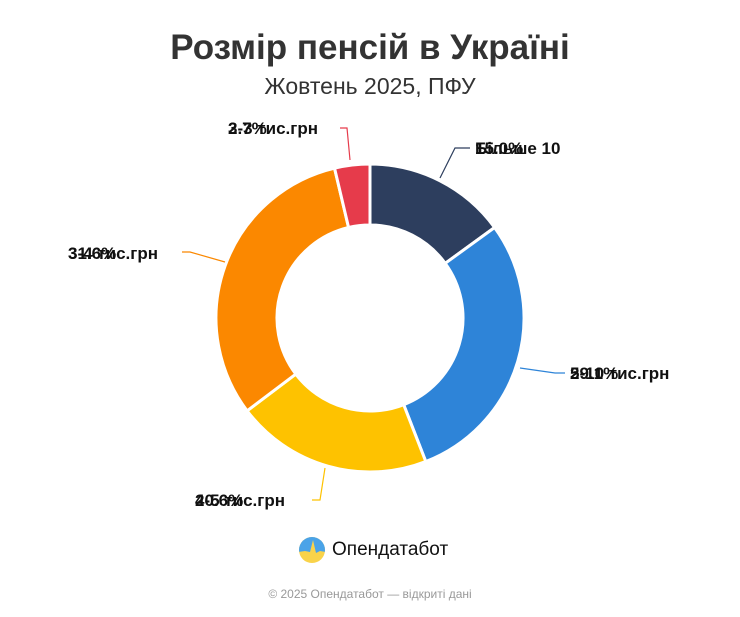  I want to click on label-pct-2: 20.6%, so click(219, 500).